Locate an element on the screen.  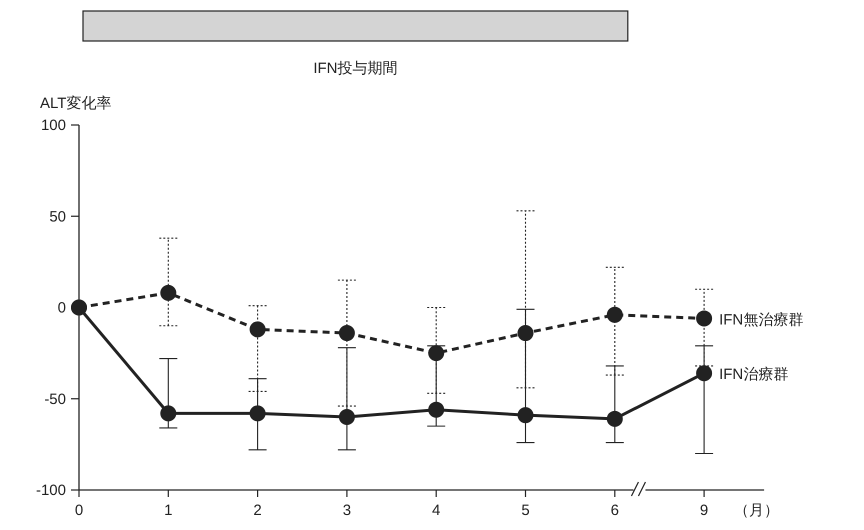
x-tick-label: 5 is located at coordinates (525, 510).